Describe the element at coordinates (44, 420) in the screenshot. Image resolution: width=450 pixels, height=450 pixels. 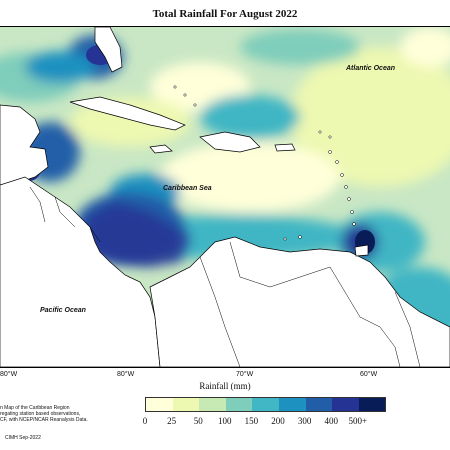
I see `map-note-line: CF, with NCEP/NCAR Reanalysis Data.` at that location.